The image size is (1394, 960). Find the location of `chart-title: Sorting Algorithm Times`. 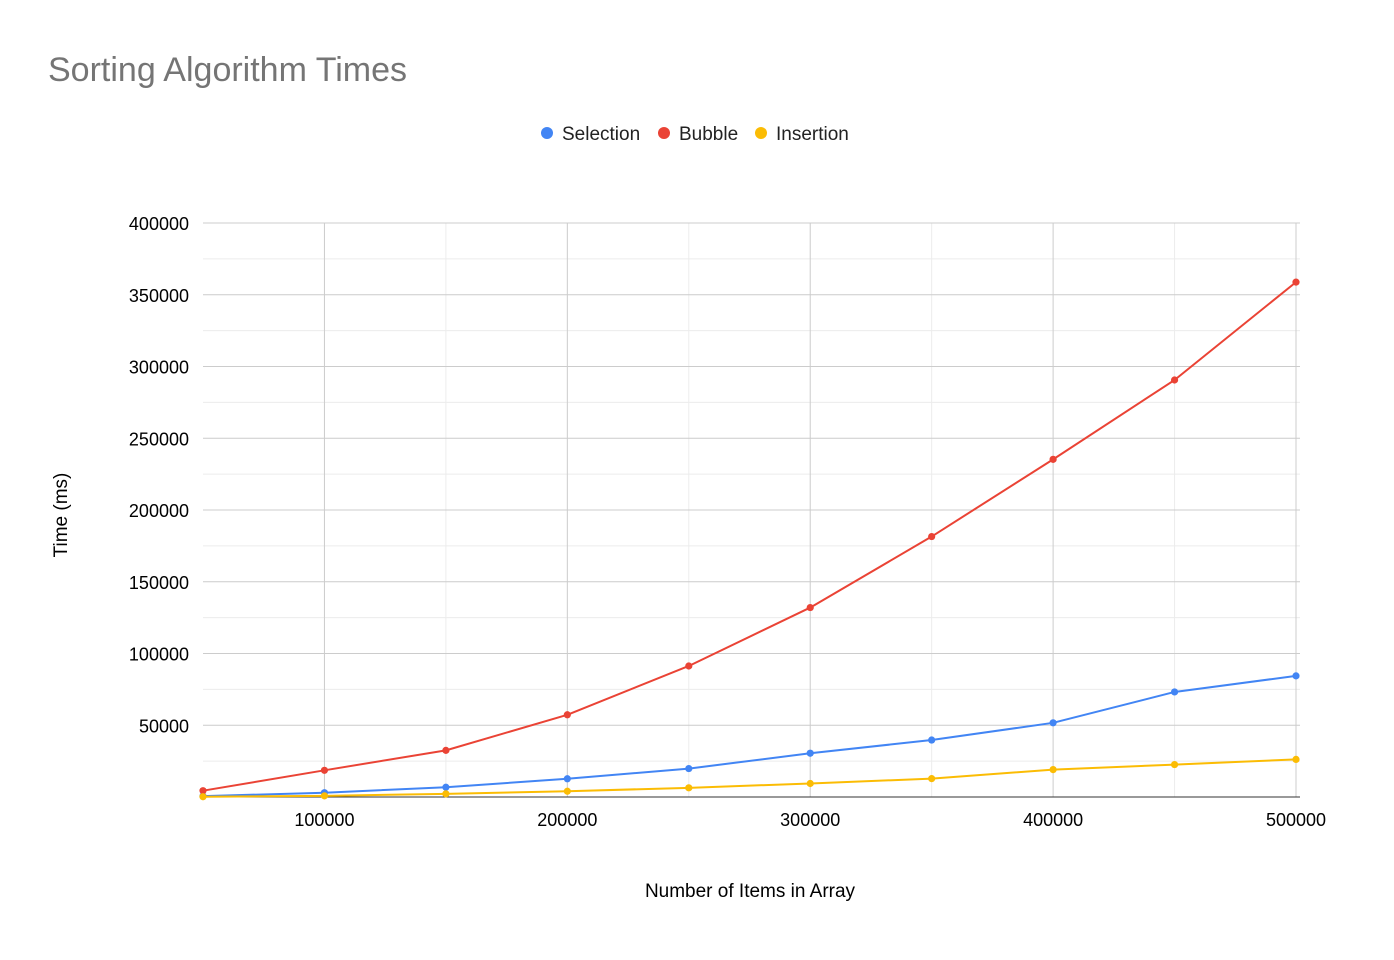

chart-title: Sorting Algorithm Times is located at coordinates (227, 70).